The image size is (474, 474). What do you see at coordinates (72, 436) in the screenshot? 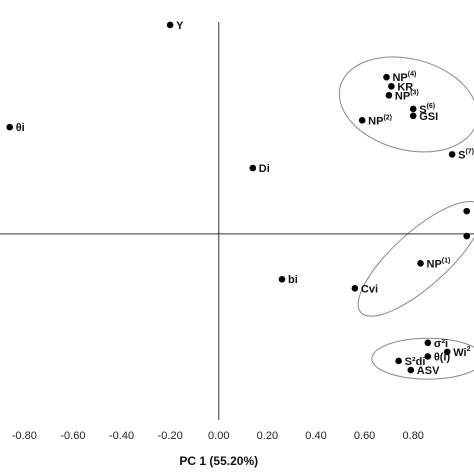
I see `x-tick-label: -0.60` at bounding box center [72, 436].